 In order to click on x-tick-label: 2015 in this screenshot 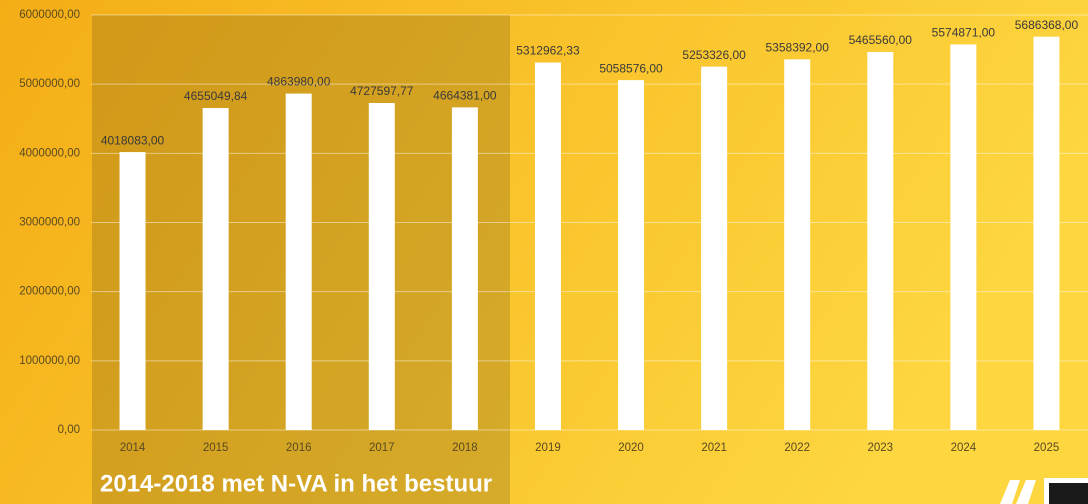, I will do `click(216, 448)`.